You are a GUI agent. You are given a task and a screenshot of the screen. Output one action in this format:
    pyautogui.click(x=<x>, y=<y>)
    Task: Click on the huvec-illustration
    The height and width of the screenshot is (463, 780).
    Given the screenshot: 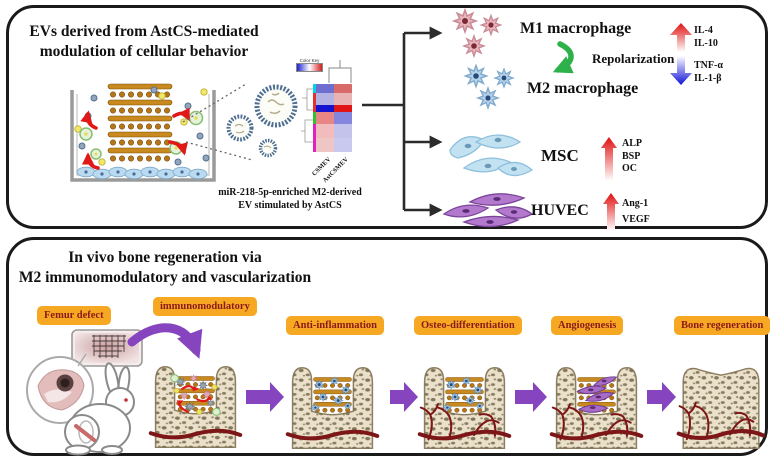 What is the action you would take?
    pyautogui.click(x=488, y=210)
    